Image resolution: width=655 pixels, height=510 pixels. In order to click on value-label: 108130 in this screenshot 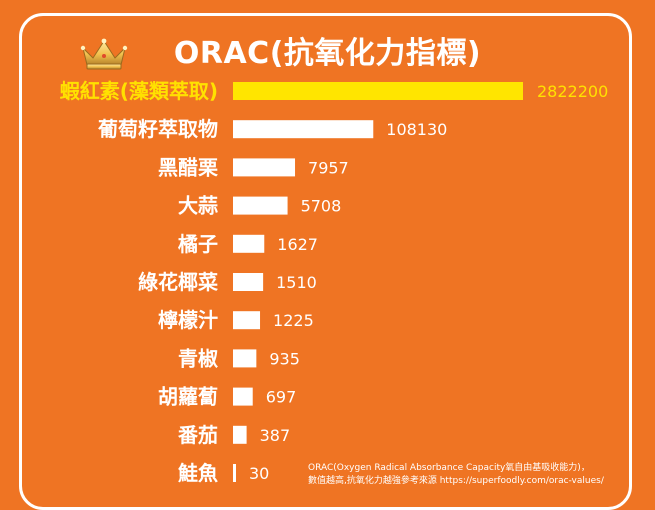, I will do `click(416, 129)`.